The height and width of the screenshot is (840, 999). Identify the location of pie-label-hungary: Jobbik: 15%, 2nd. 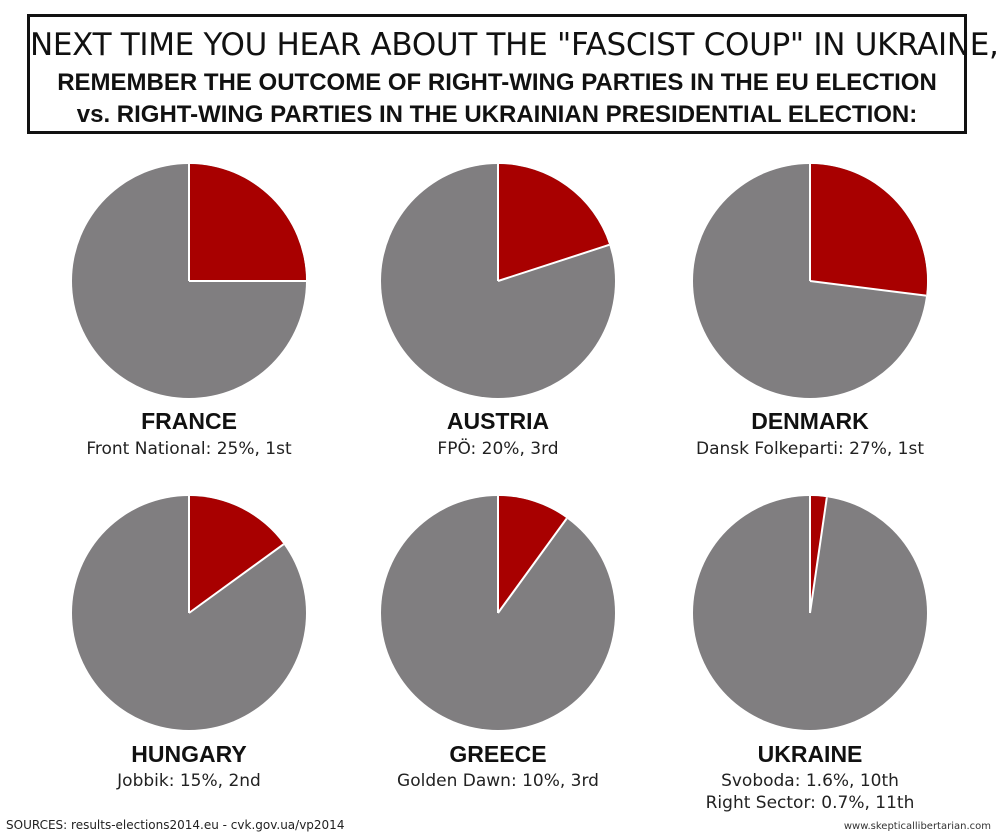
(189, 781).